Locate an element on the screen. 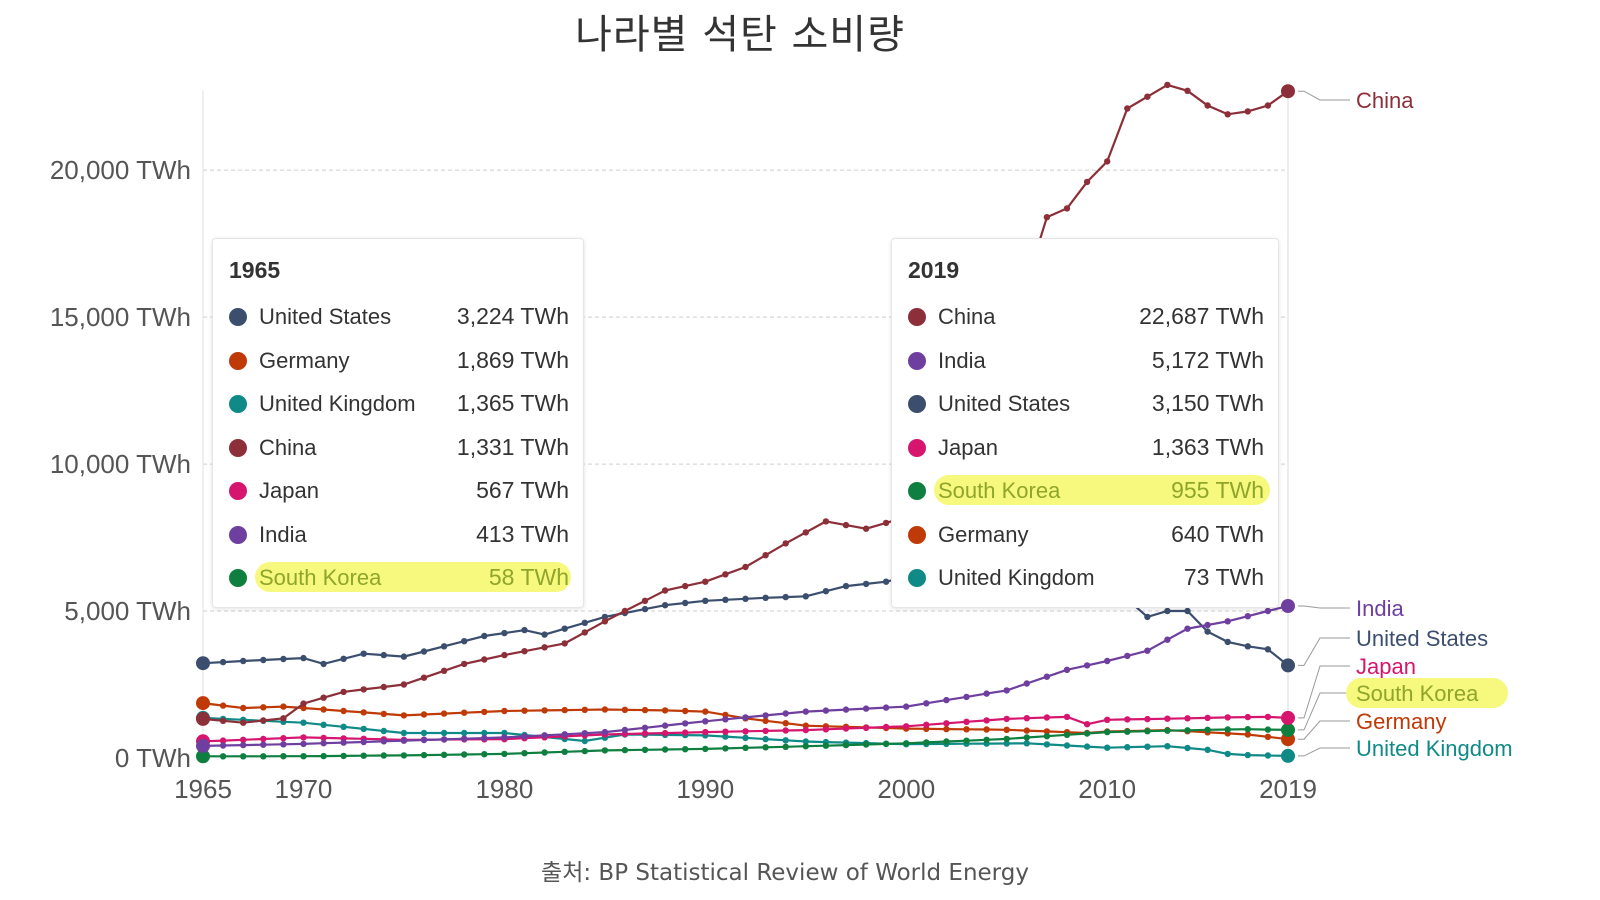 This screenshot has height=900, width=1600. y-tick-label: 5,000 TWh is located at coordinates (127, 611).